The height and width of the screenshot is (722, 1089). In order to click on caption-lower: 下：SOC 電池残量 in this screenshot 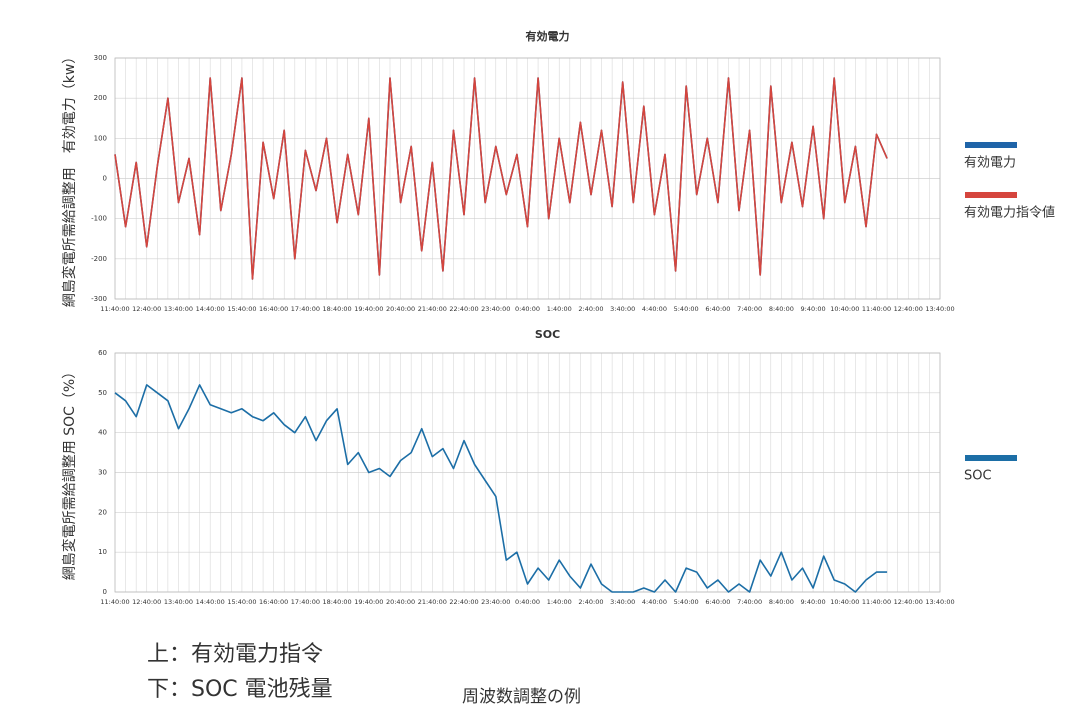, I will do `click(240, 689)`.